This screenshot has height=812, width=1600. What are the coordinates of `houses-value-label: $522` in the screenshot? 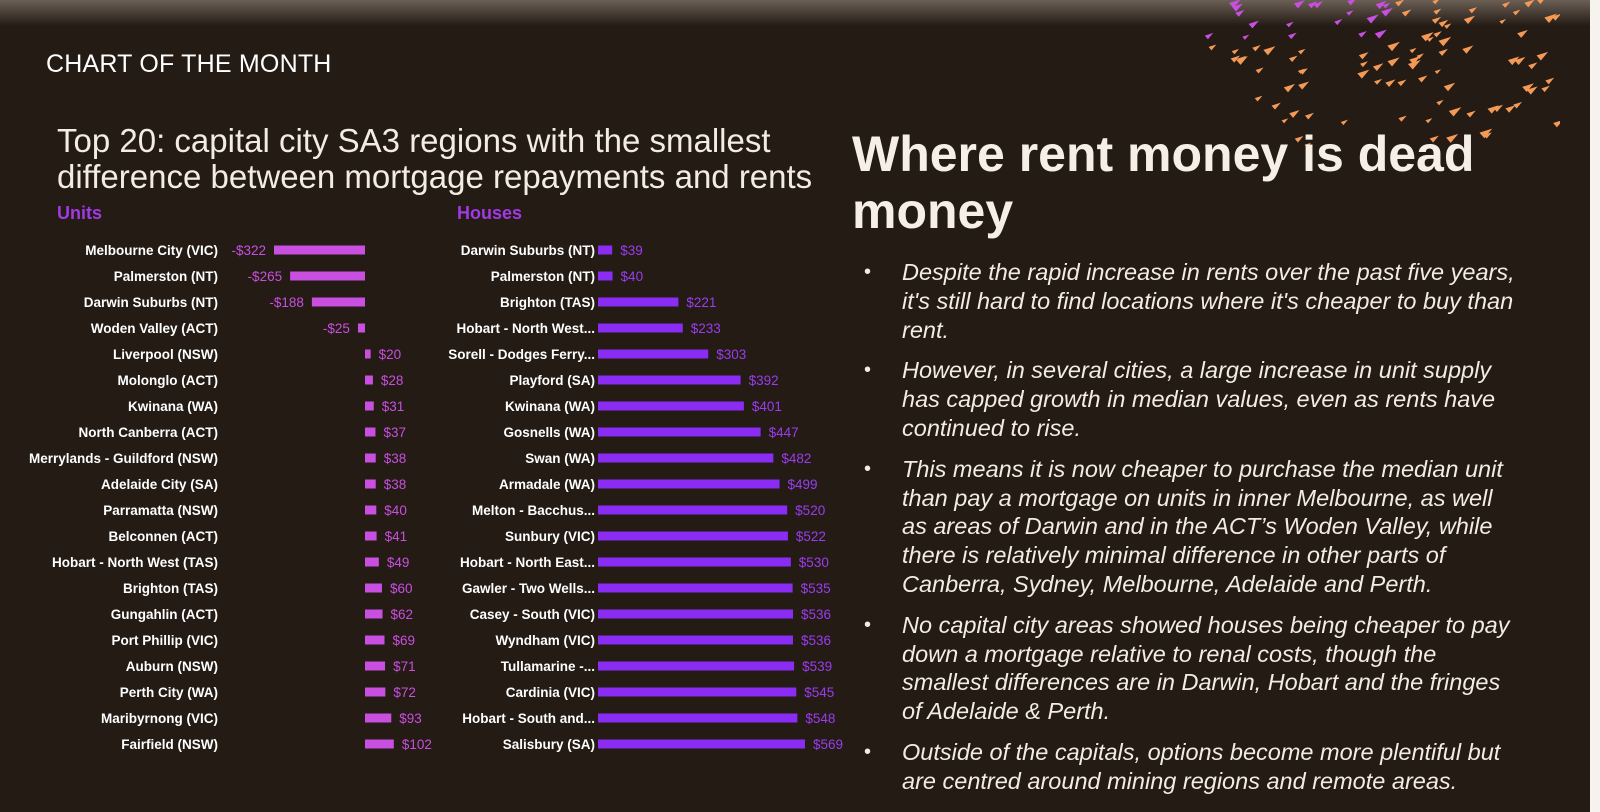 It's located at (811, 536).